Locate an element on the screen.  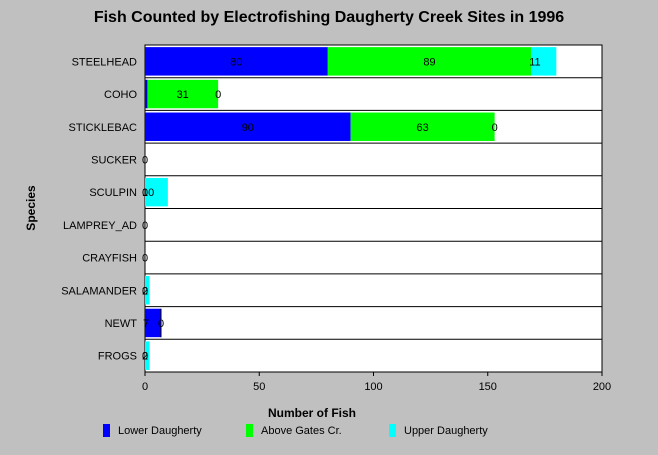
x-tick-label: 100 is located at coordinates (373, 387).